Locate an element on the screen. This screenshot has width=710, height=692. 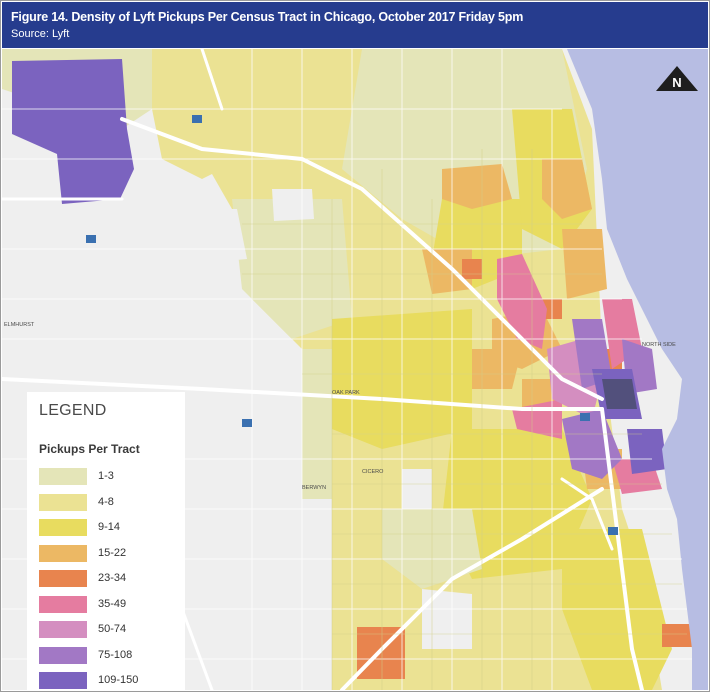
tract-layer-high is located at coordinates (582, 374).